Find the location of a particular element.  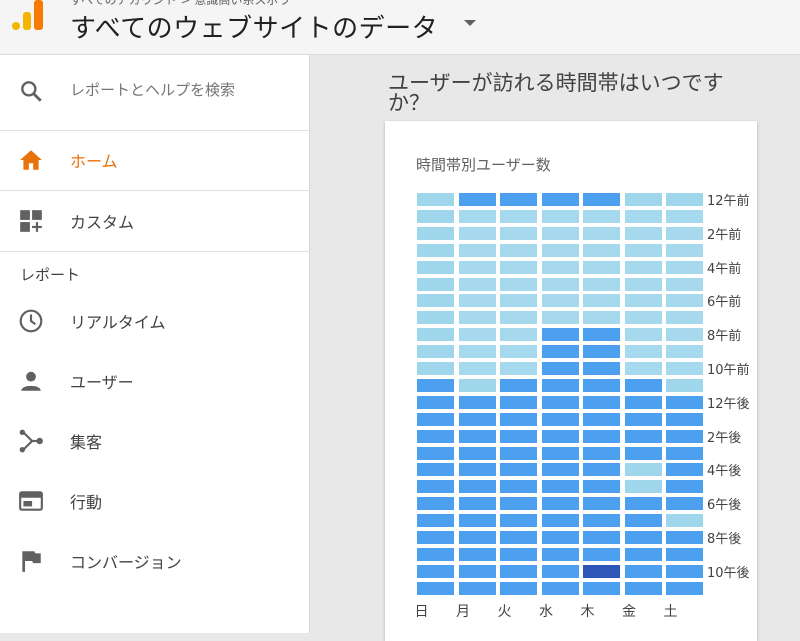

sidebar-item-users: ユーザー is located at coordinates (154, 381).